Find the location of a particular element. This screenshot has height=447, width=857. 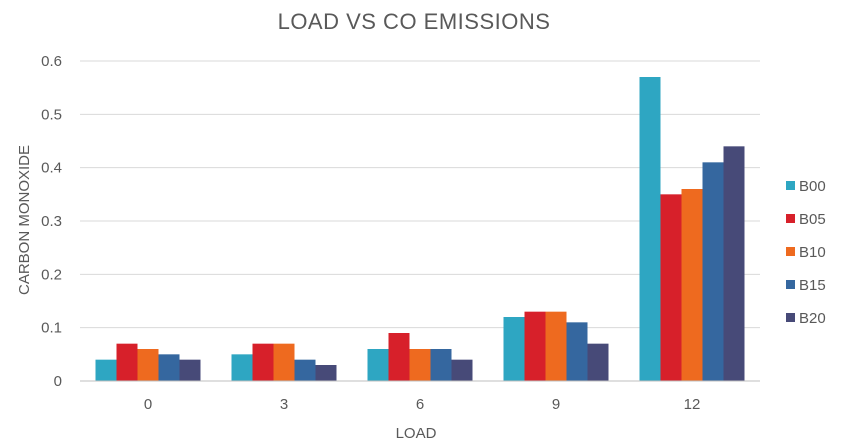

y-axis-ticks: 0 0.1 0.2 0.3 0.4 0.5 0.6 is located at coordinates (51, 221).